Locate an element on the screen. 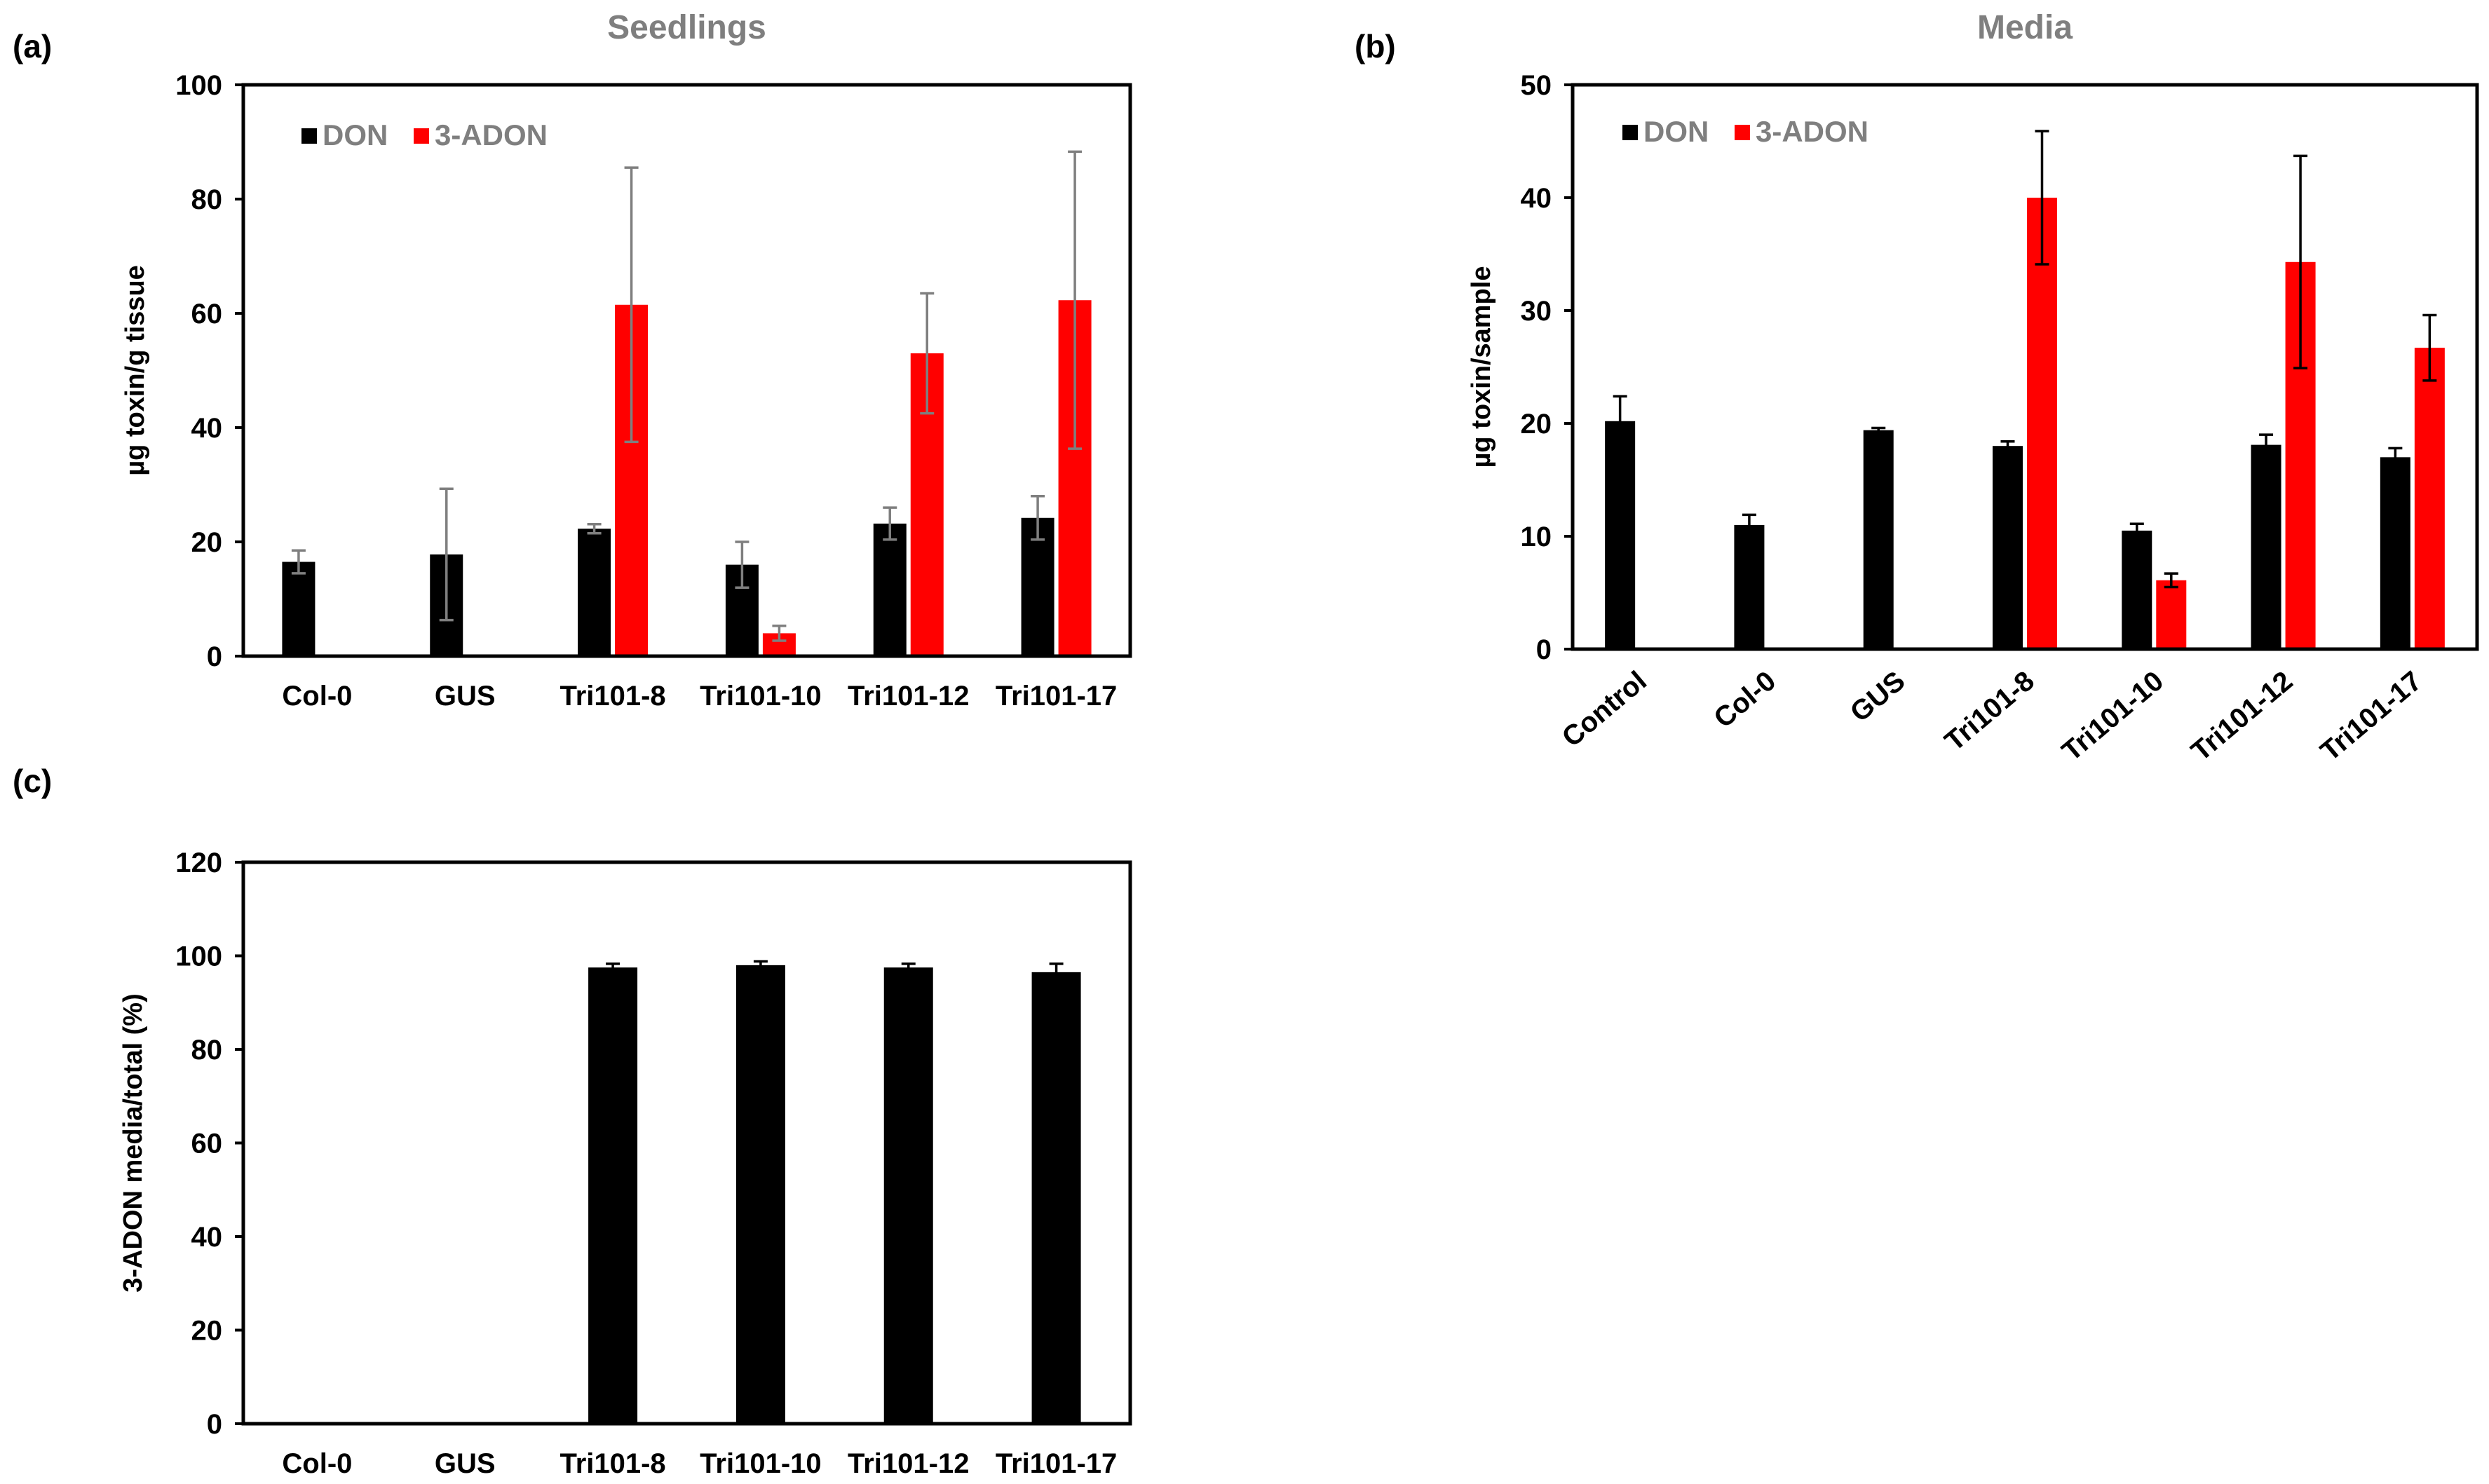 The height and width of the screenshot is (1484, 2489). chart-title: Seedlings is located at coordinates (686, 27).